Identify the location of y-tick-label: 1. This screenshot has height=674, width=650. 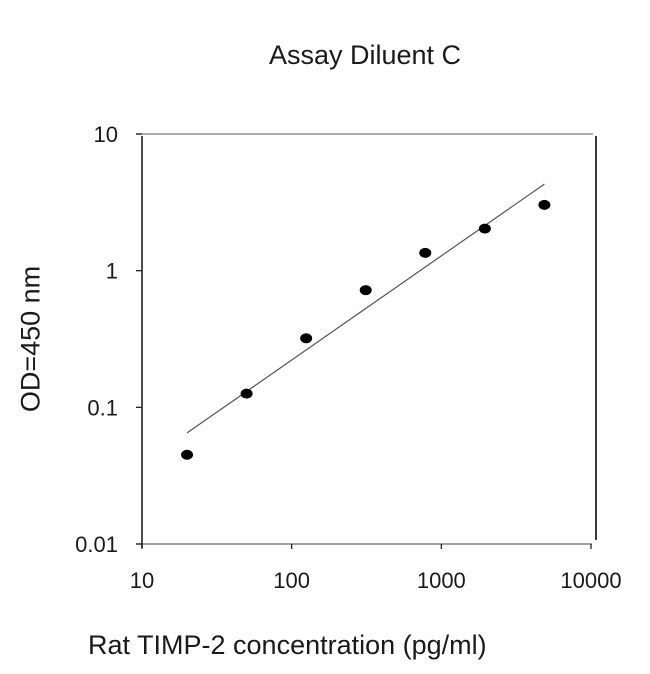
(112, 271).